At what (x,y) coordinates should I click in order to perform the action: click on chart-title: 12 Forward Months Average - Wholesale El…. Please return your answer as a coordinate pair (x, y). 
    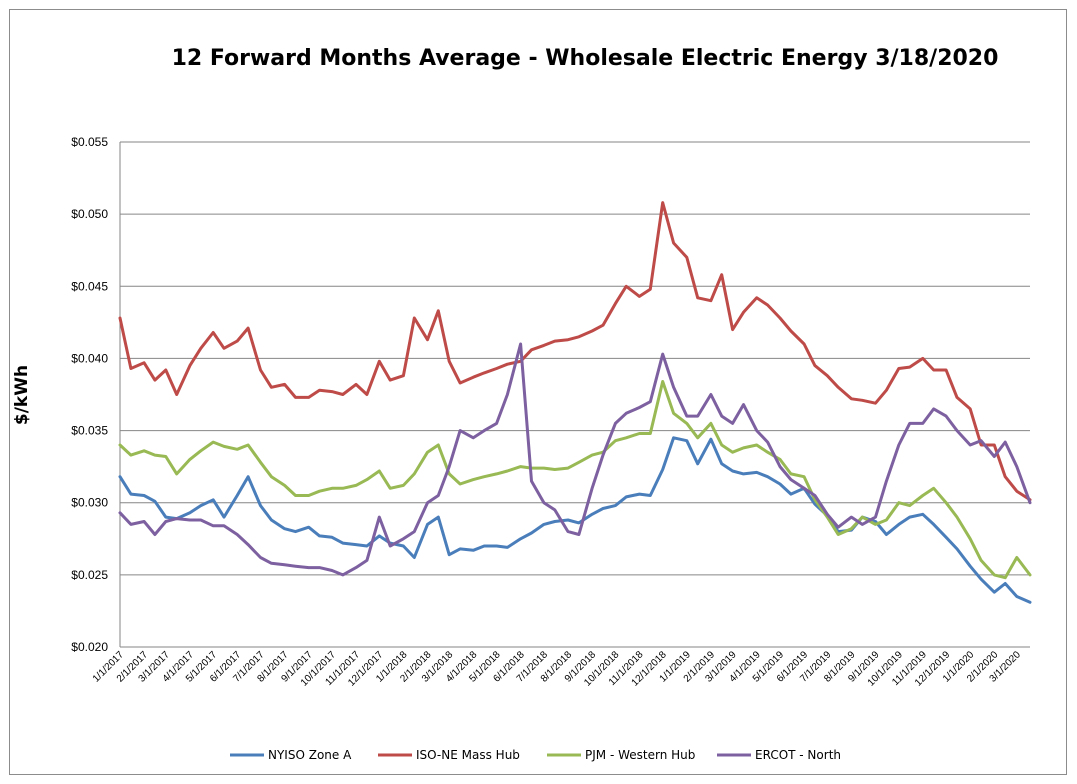
    Looking at the image, I should click on (585, 58).